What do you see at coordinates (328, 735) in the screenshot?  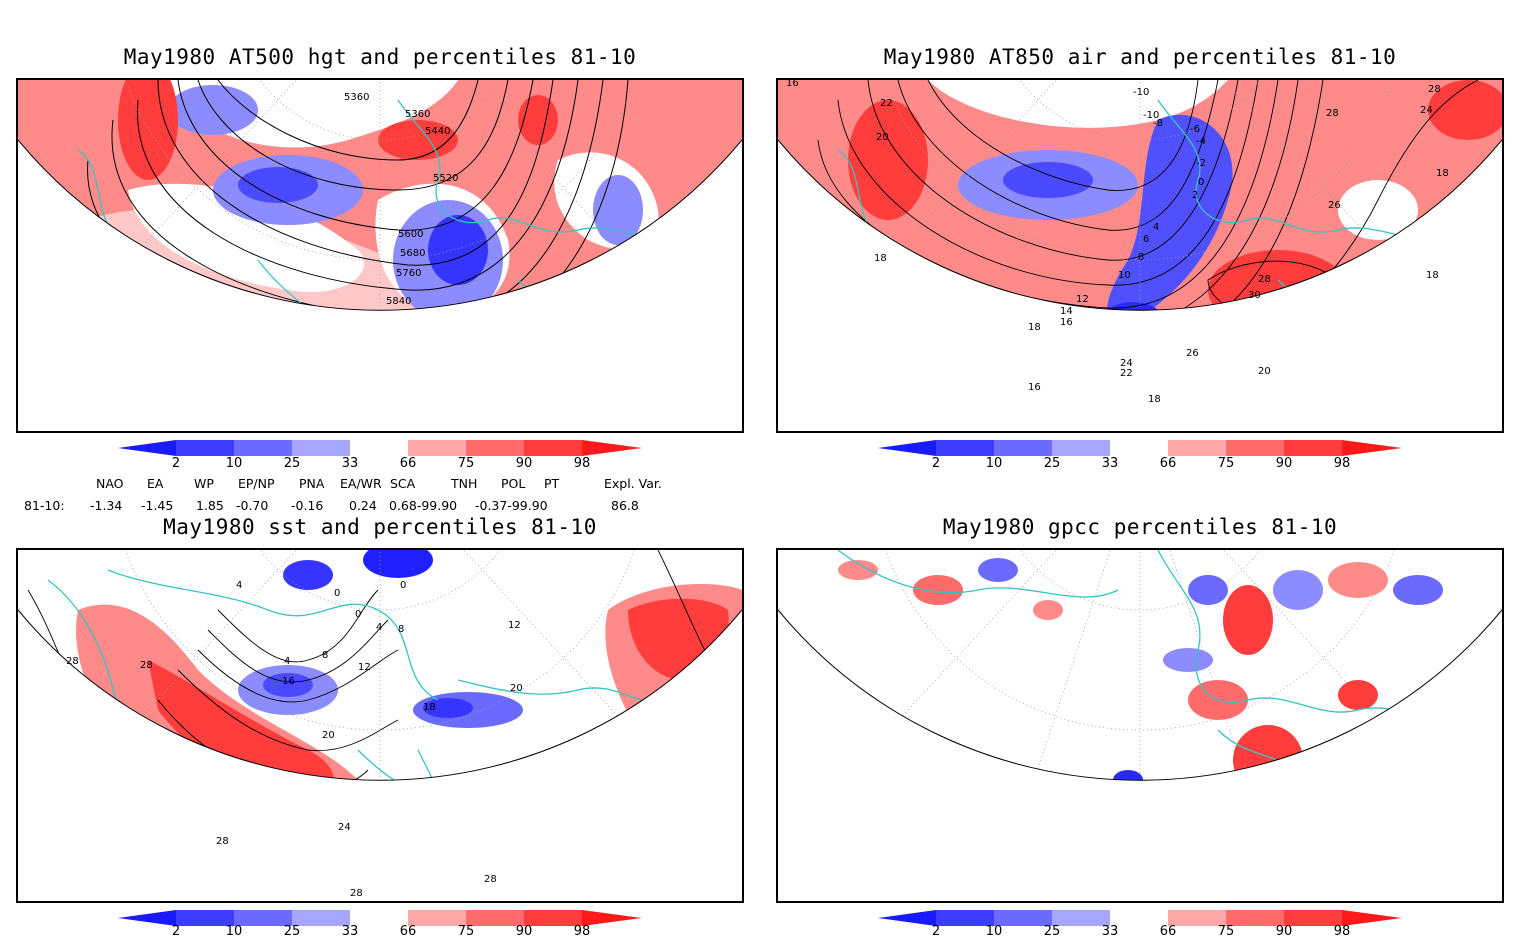 I see `contour-label: 20` at bounding box center [328, 735].